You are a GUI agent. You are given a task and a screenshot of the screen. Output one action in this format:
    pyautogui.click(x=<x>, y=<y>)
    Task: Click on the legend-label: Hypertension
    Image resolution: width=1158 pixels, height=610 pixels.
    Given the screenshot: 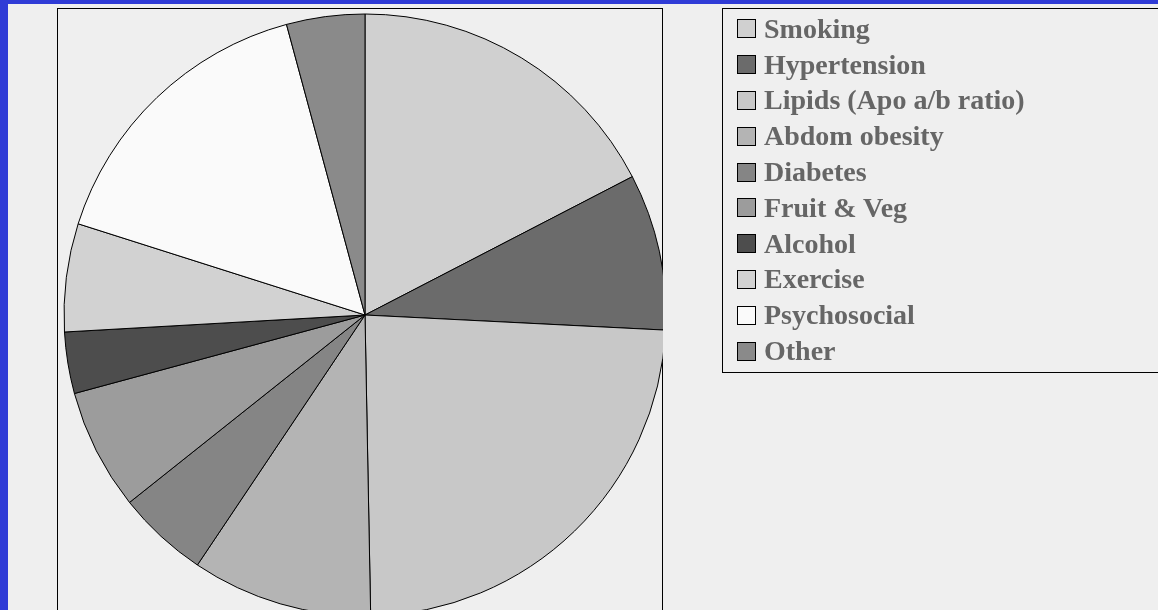 What is the action you would take?
    pyautogui.click(x=845, y=64)
    